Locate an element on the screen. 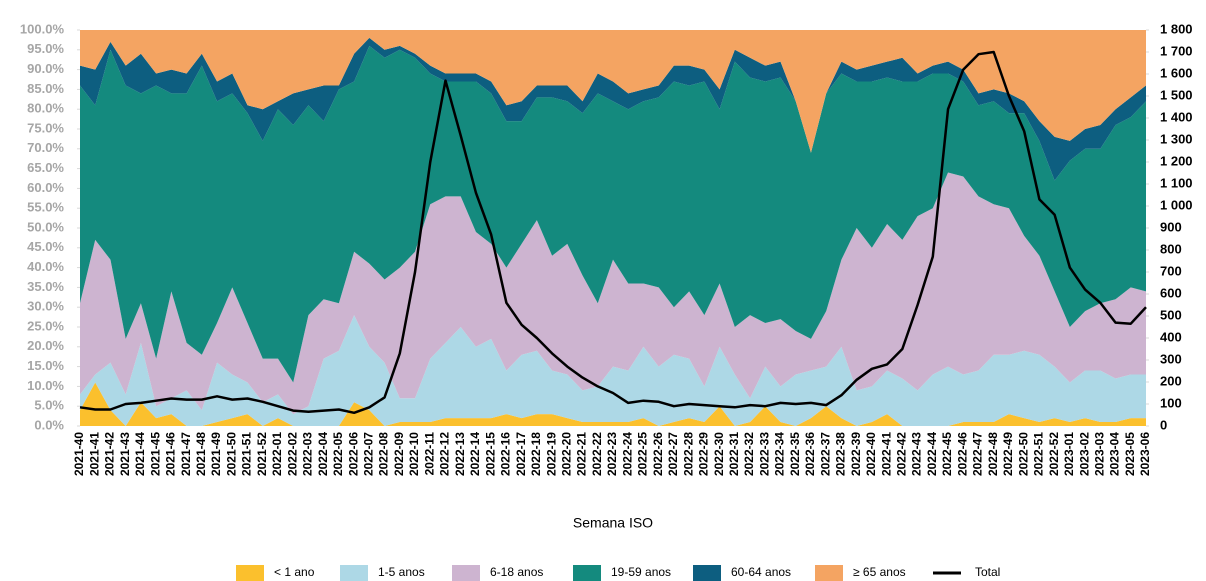 This screenshot has height=581, width=1206. legend-item: 60-64 anos is located at coordinates (742, 573).